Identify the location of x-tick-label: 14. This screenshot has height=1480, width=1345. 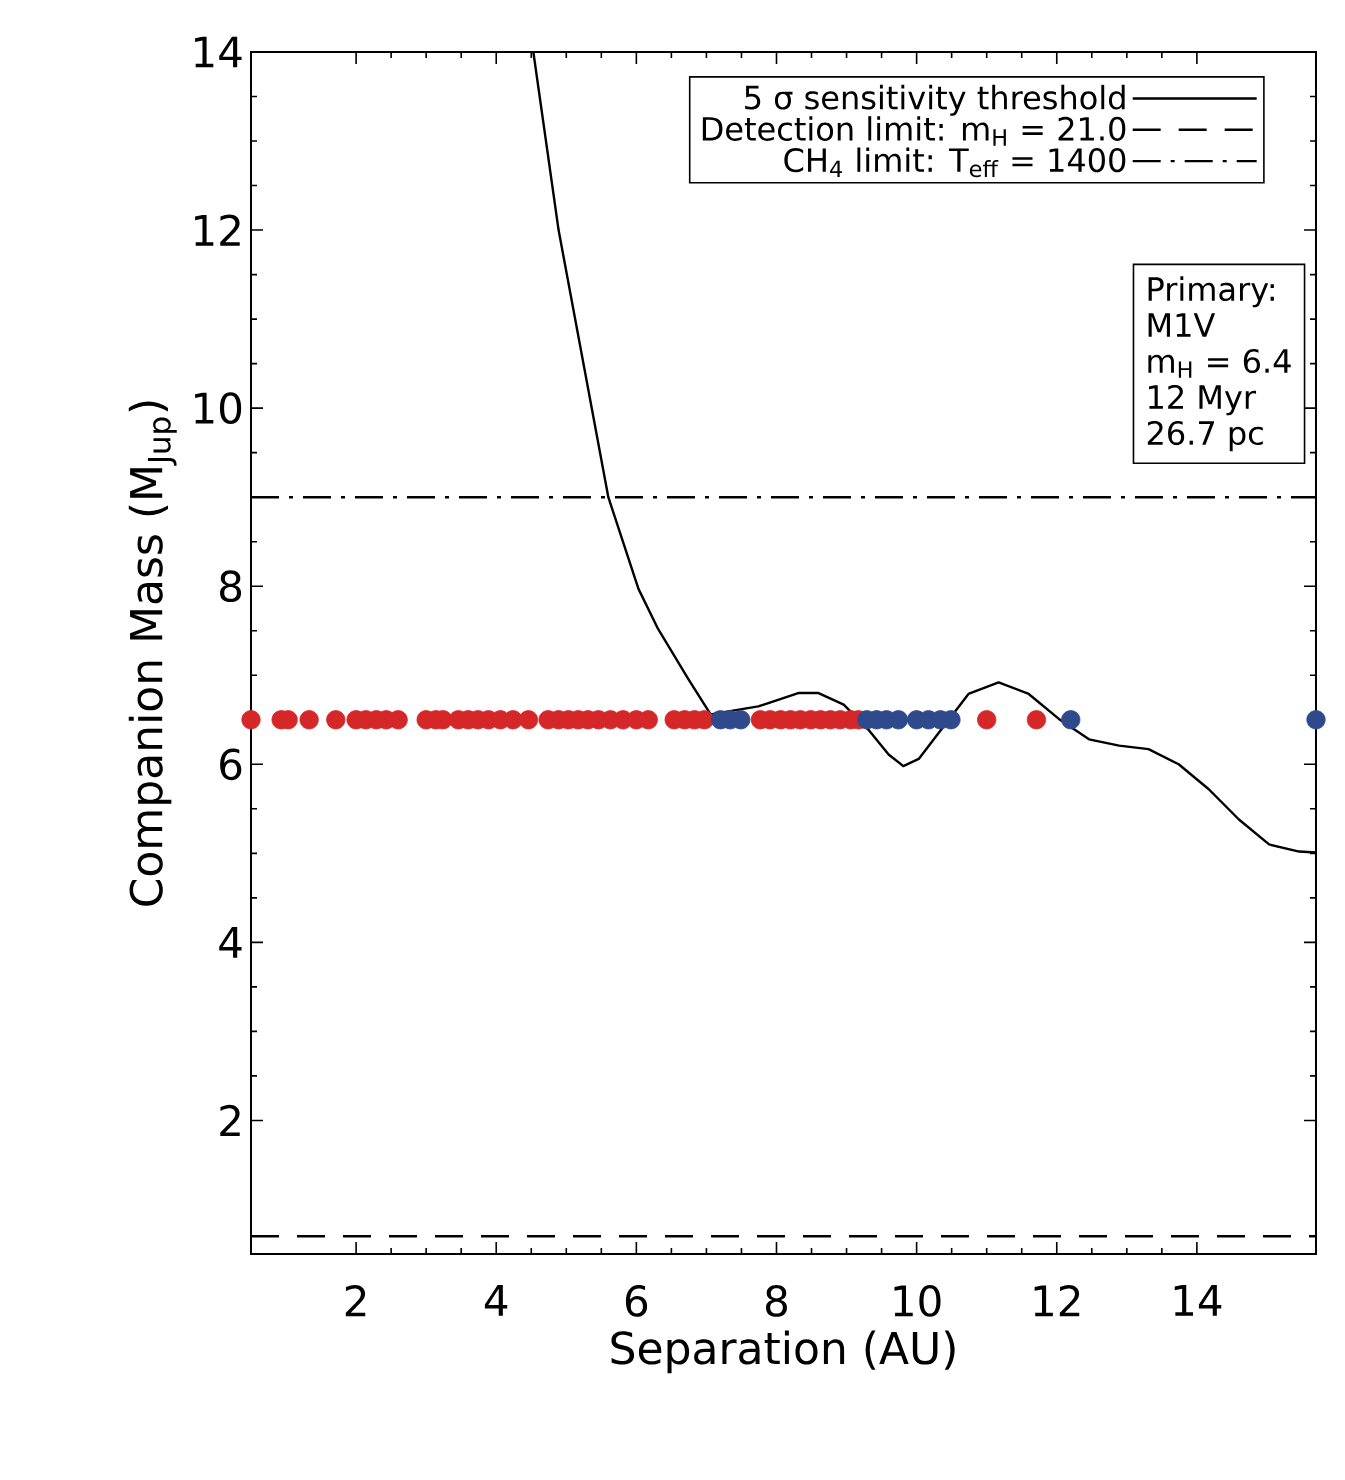
(1198, 1300).